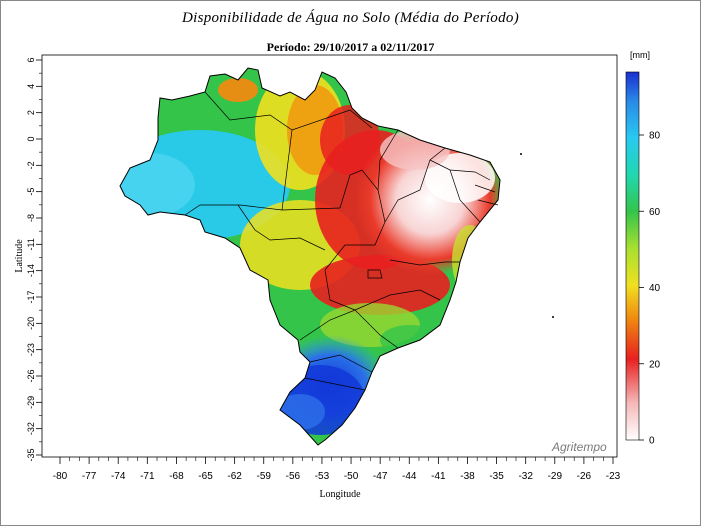 Image resolution: width=701 pixels, height=526 pixels. What do you see at coordinates (264, 476) in the screenshot?
I see `x-tick-label: -59` at bounding box center [264, 476].